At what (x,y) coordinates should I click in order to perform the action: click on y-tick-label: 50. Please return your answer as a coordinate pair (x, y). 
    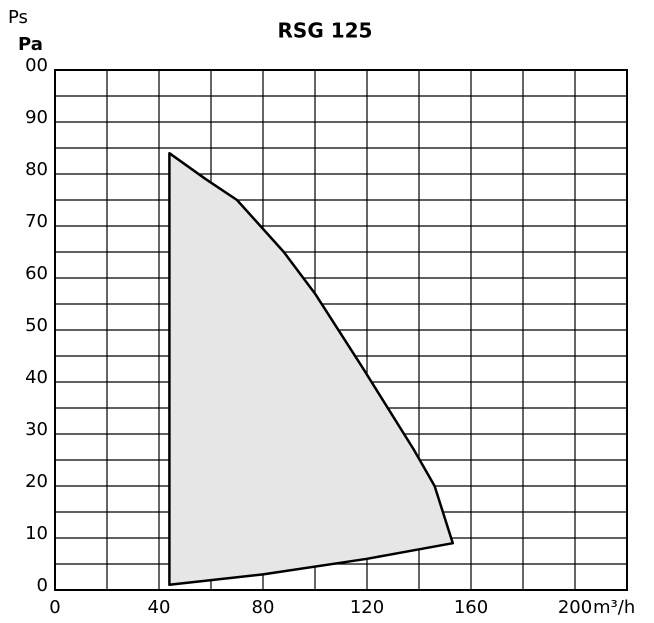
    Looking at the image, I should click on (36, 325).